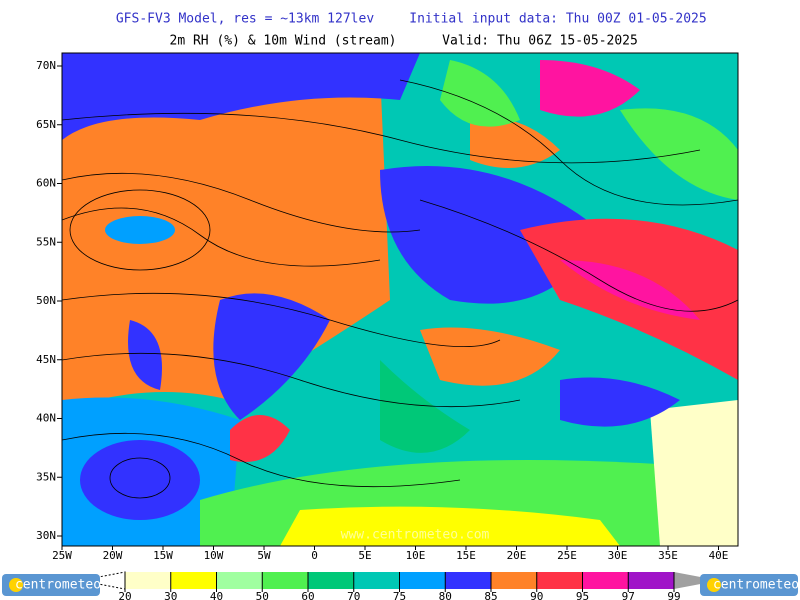  I want to click on field-title: 2m RH (%) & 10m Wind (stream), so click(283, 41).